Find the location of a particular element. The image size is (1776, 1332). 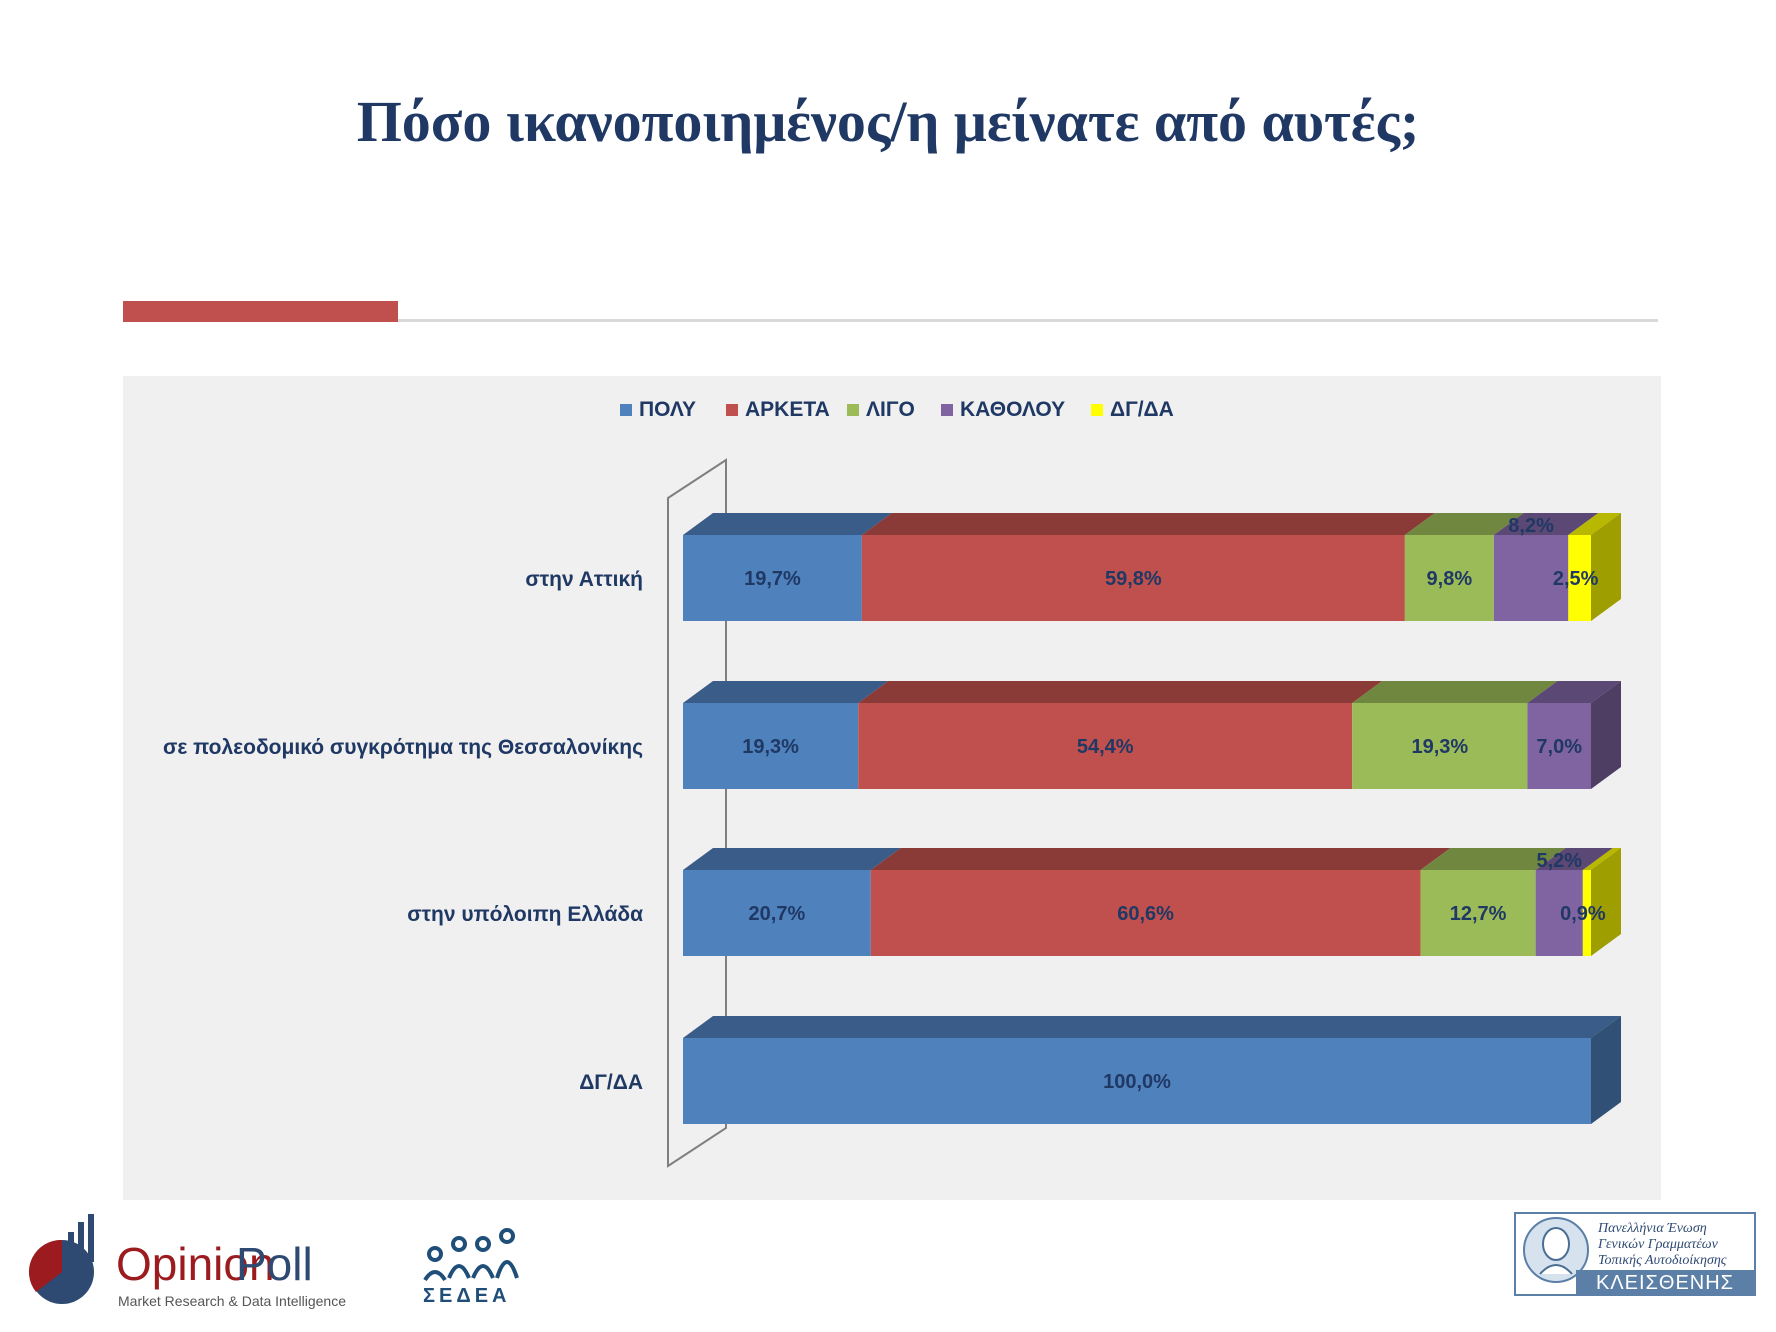

kleisthenis-line1: Πανελλήνια Ένωση is located at coordinates (1652, 1228).